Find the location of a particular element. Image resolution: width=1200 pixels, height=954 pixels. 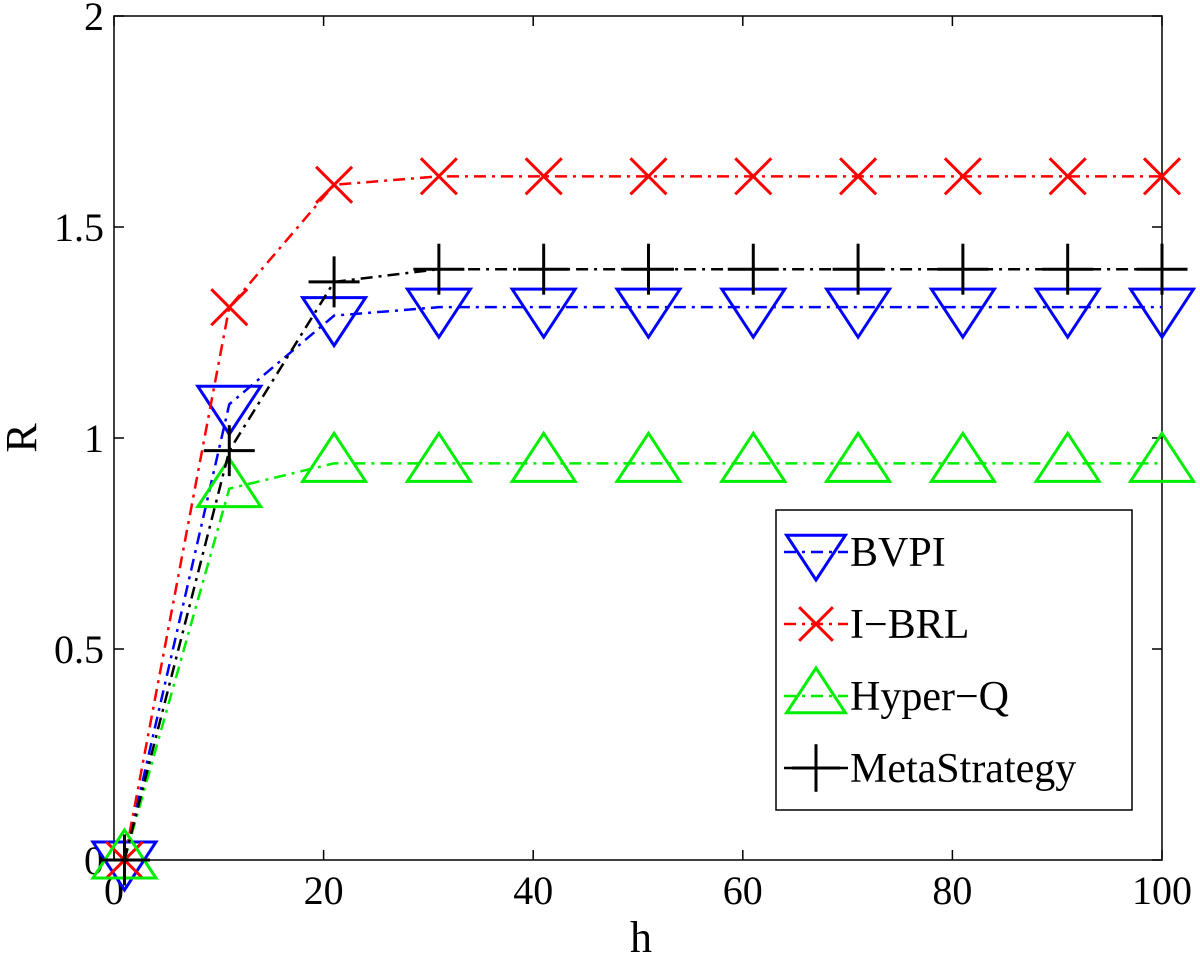

legend-entry: Hyper−Q is located at coordinates (896, 692).